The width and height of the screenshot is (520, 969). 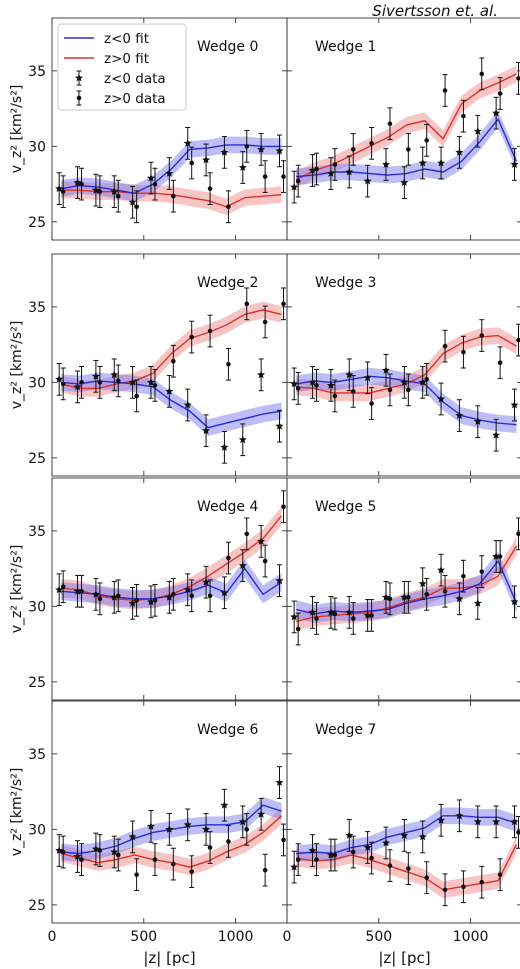 What do you see at coordinates (52, 937) in the screenshot?
I see `x-tick-label: 0` at bounding box center [52, 937].